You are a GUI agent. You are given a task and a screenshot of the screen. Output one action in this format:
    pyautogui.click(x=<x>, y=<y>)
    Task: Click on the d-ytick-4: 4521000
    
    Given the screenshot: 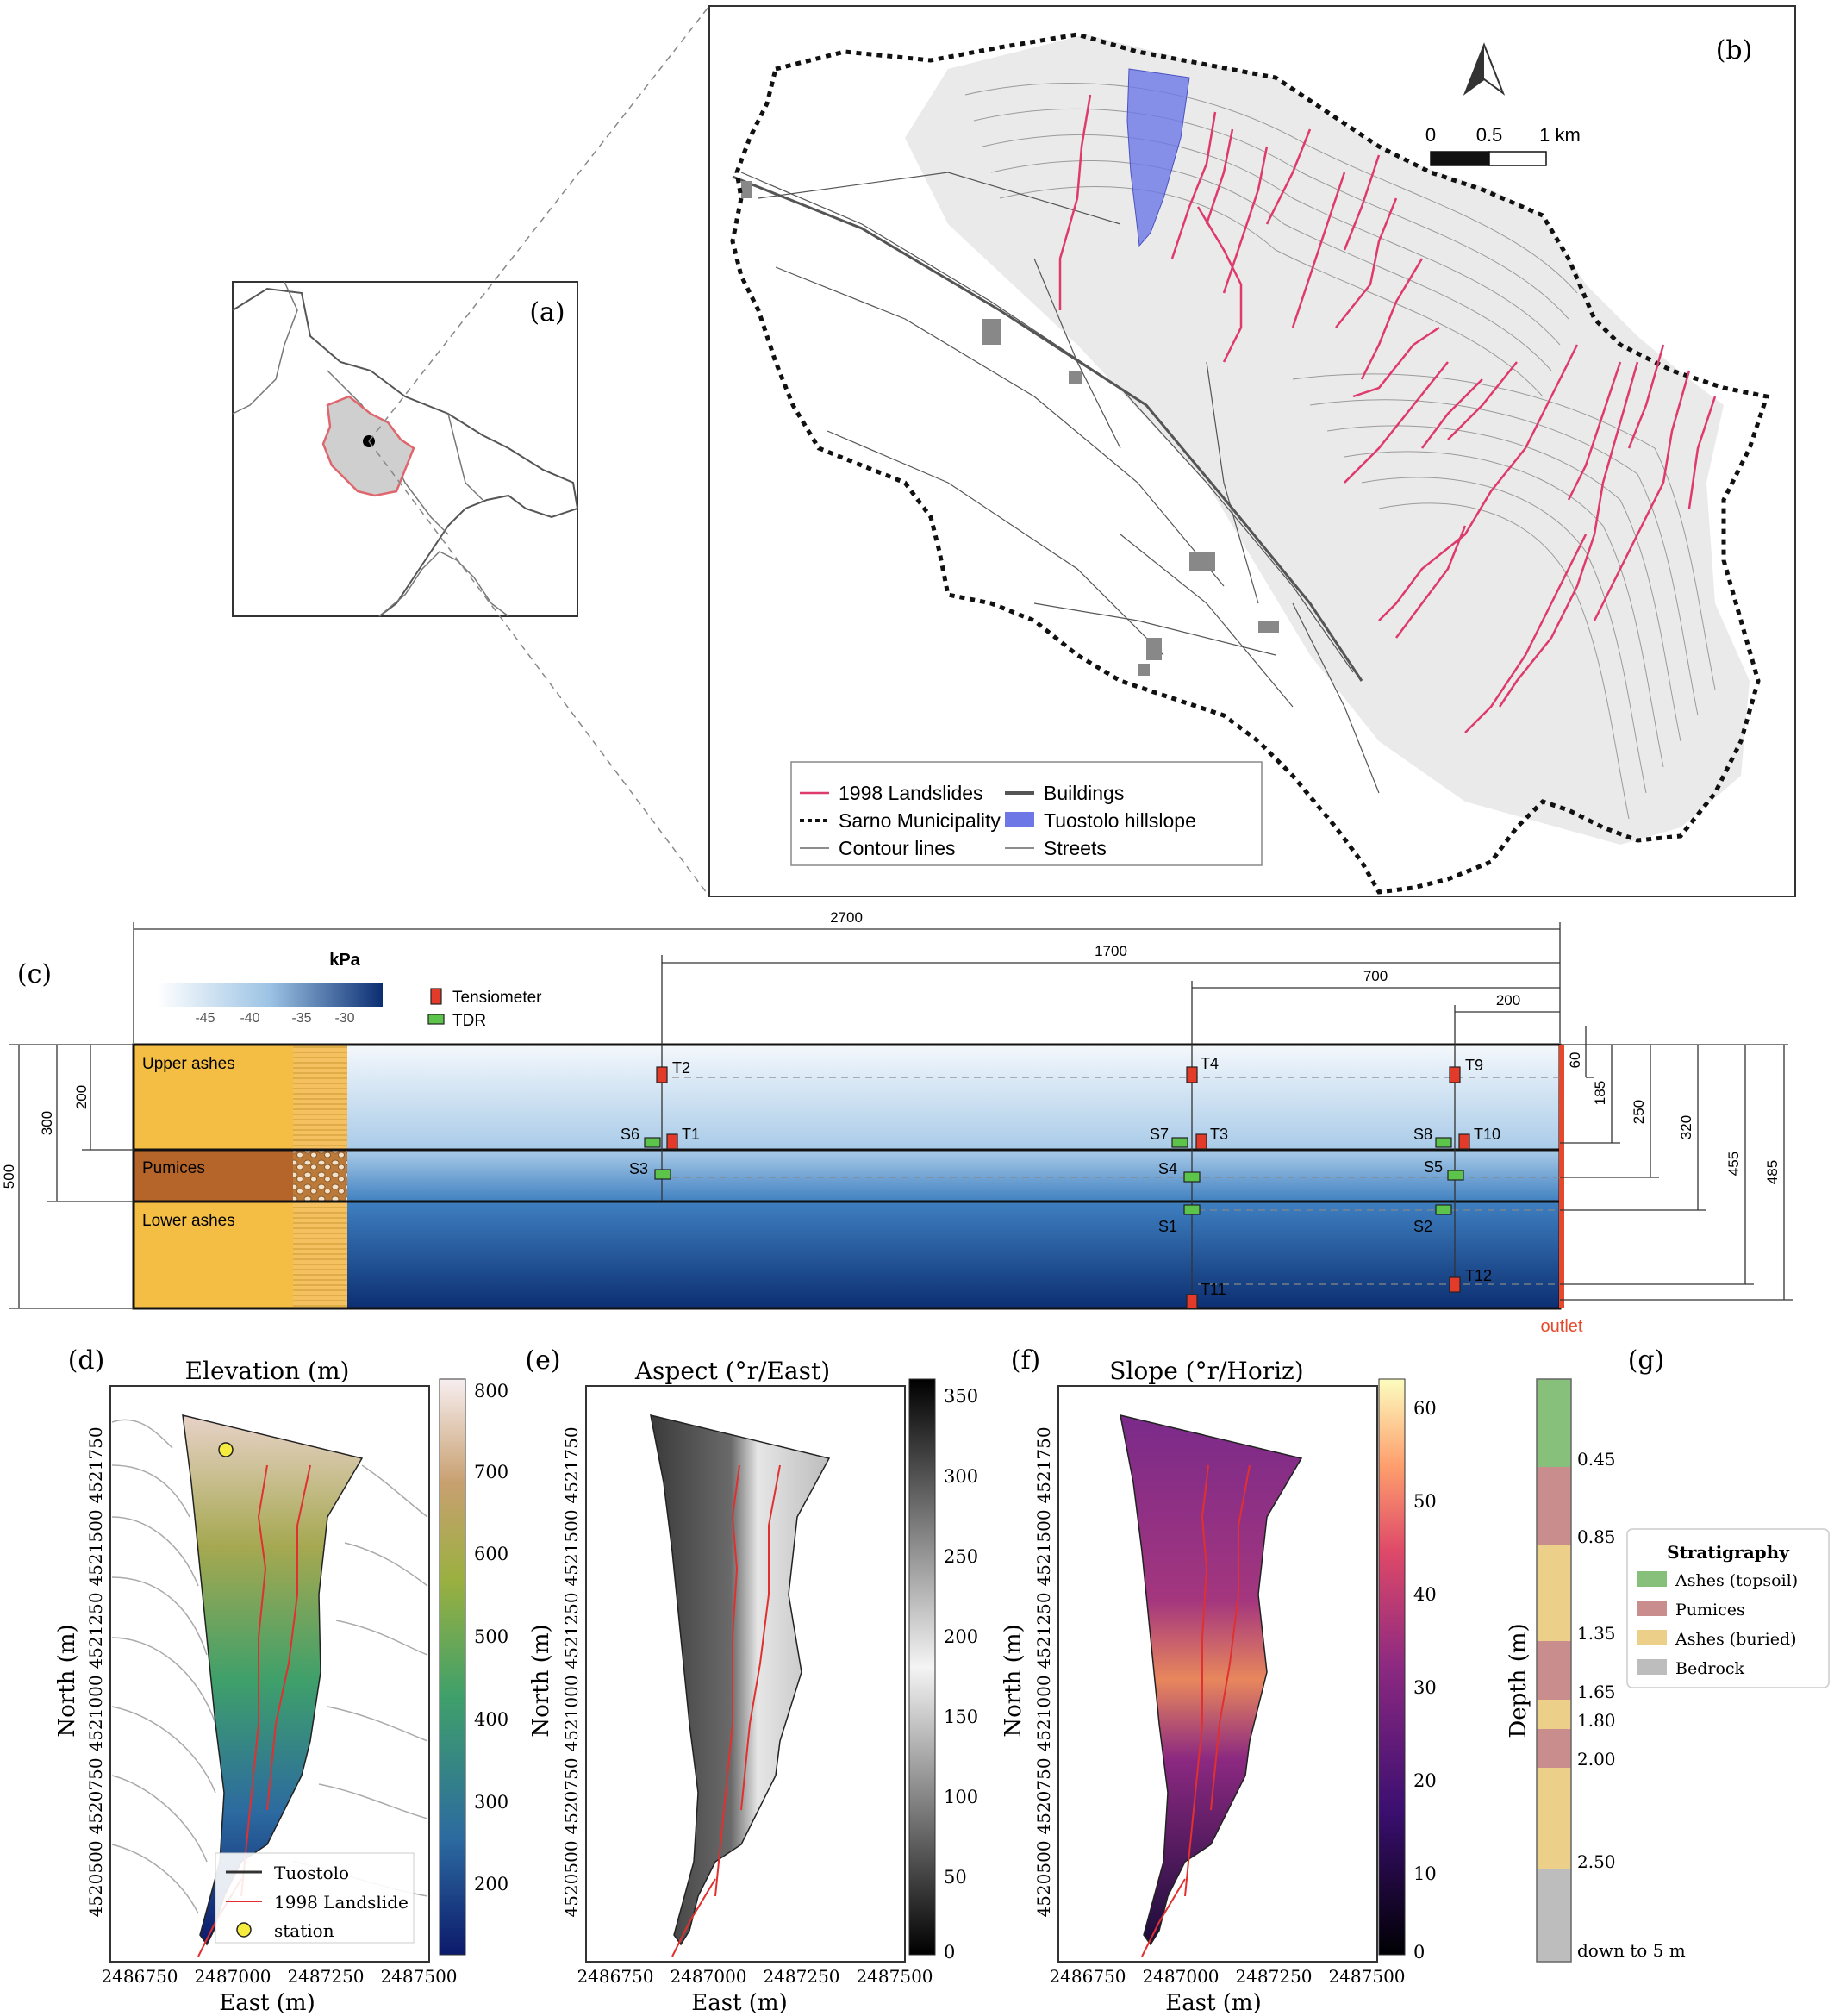 What is the action you would take?
    pyautogui.click(x=95, y=1713)
    